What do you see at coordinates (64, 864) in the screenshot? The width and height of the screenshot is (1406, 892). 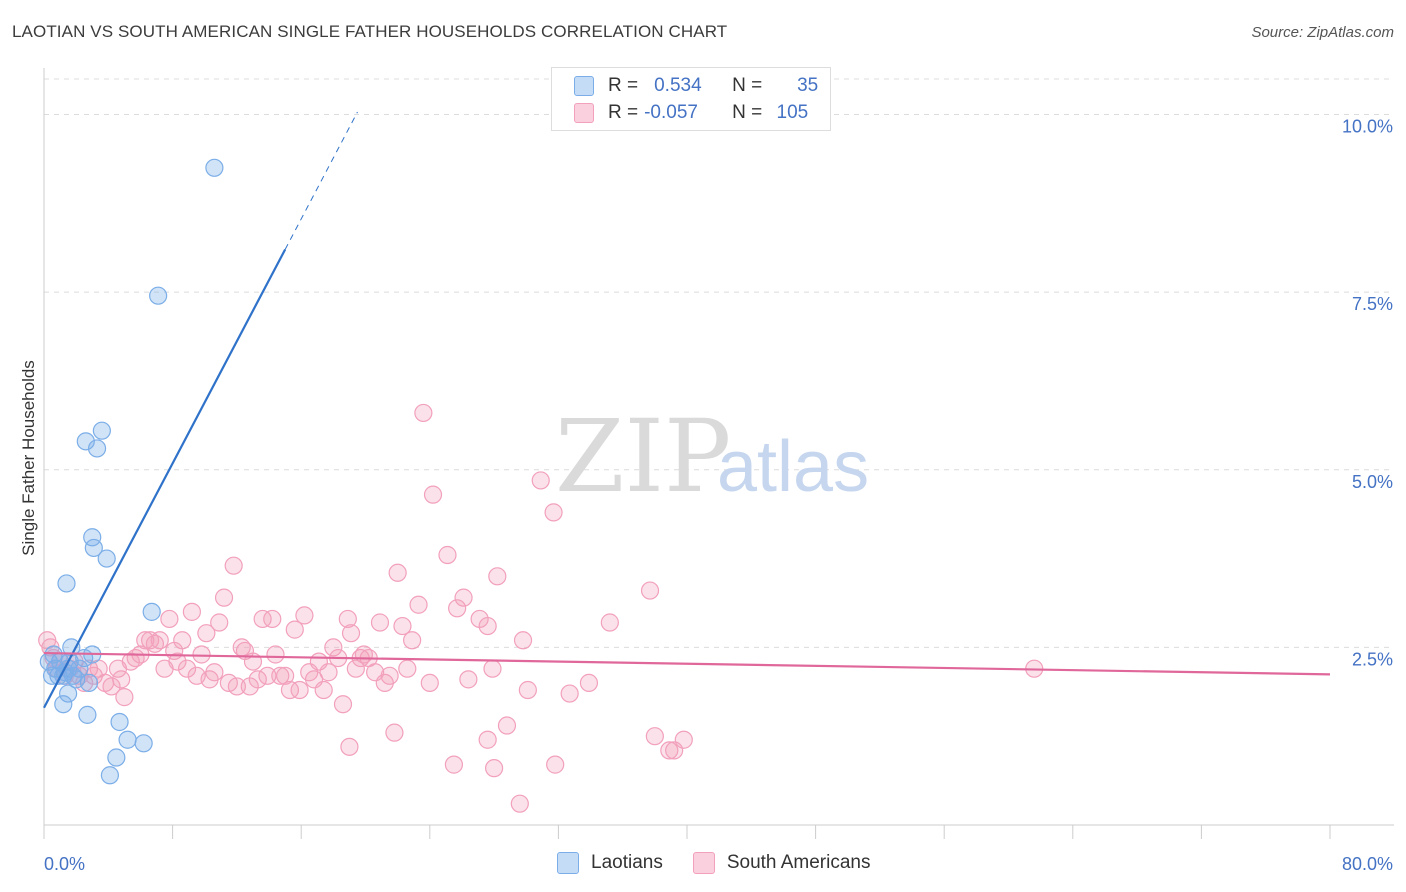 I see `x-tick-label: 0.0%` at bounding box center [64, 864].